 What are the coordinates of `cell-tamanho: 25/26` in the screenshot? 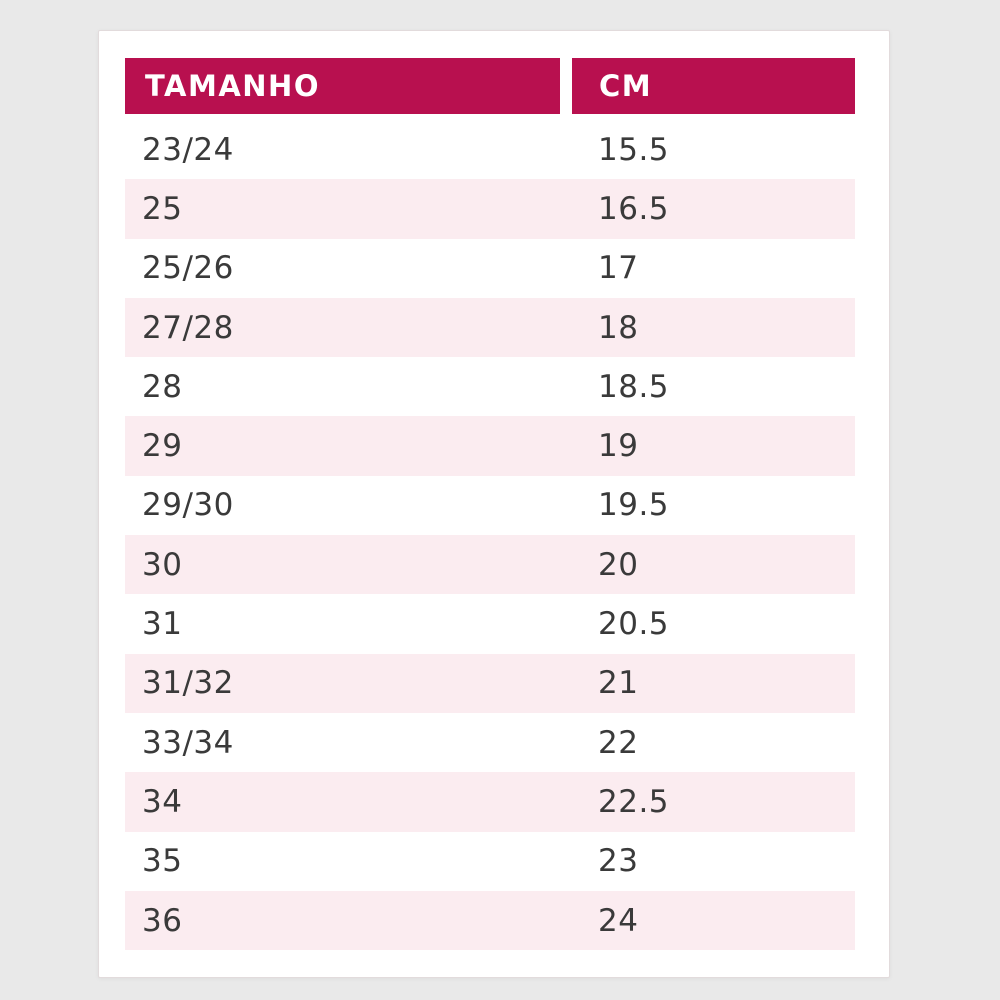 It's located at (188, 268).